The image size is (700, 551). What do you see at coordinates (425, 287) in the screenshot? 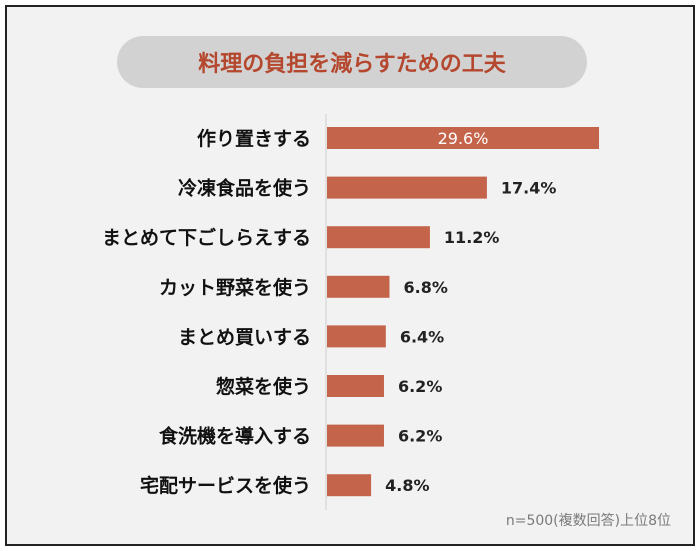
I see `data-label: 6.8%` at bounding box center [425, 287].